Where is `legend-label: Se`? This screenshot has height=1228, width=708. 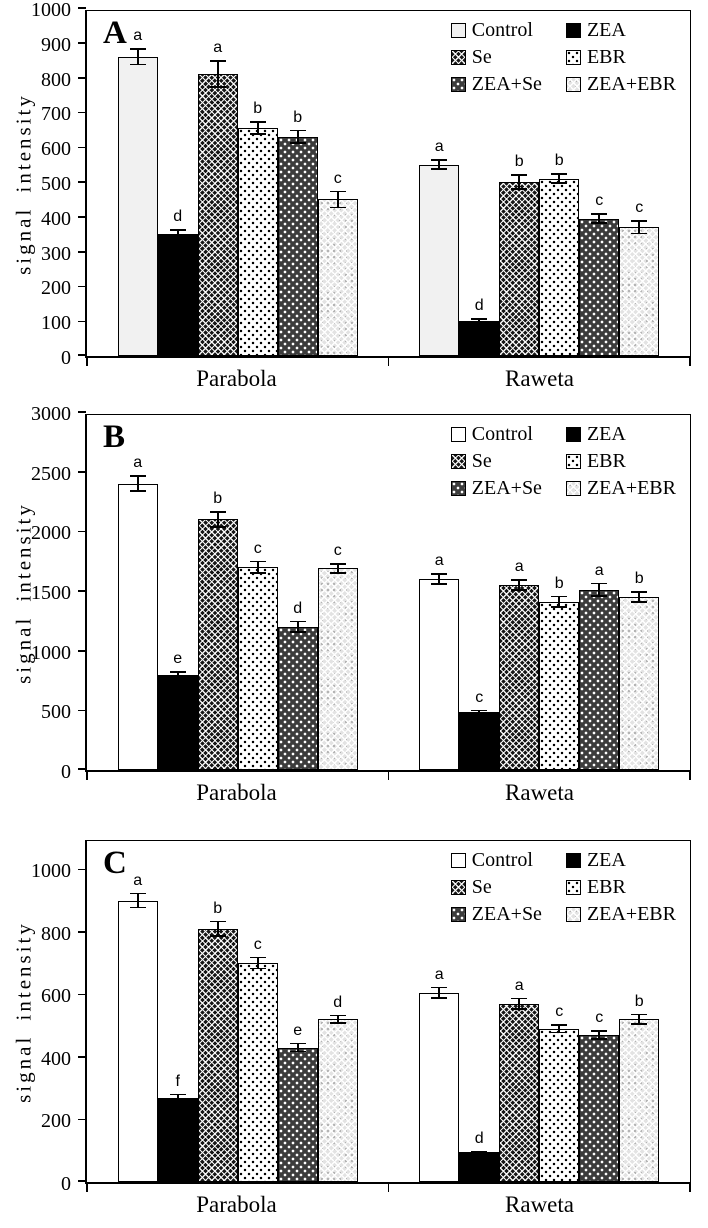 legend-label: Se is located at coordinates (481, 461).